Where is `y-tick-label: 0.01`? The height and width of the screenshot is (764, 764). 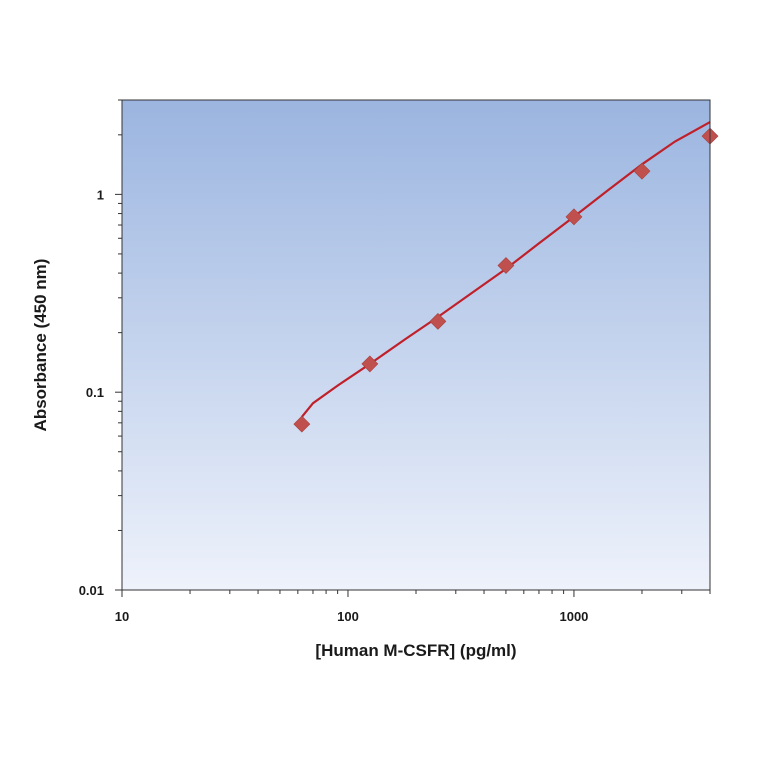 y-tick-label: 0.01 is located at coordinates (91, 590).